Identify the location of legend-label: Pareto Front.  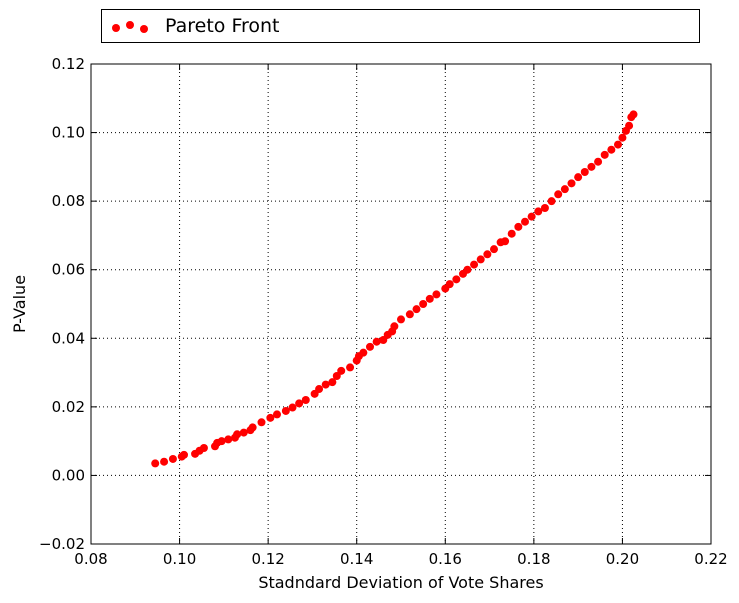
(222, 26).